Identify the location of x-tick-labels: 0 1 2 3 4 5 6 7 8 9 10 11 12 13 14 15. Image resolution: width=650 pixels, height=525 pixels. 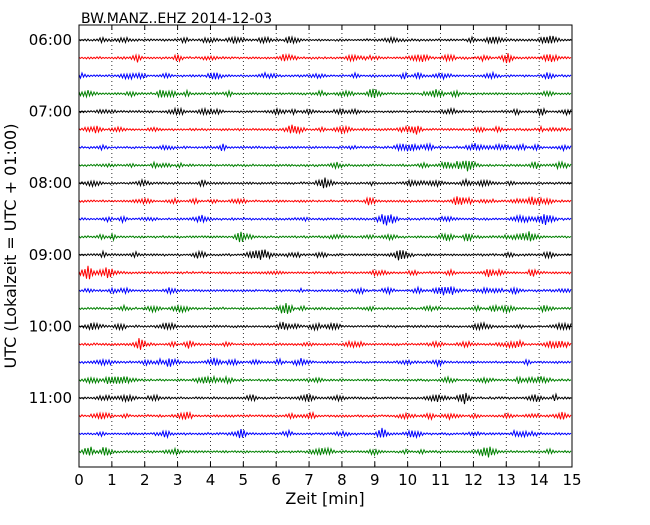
(327, 480).